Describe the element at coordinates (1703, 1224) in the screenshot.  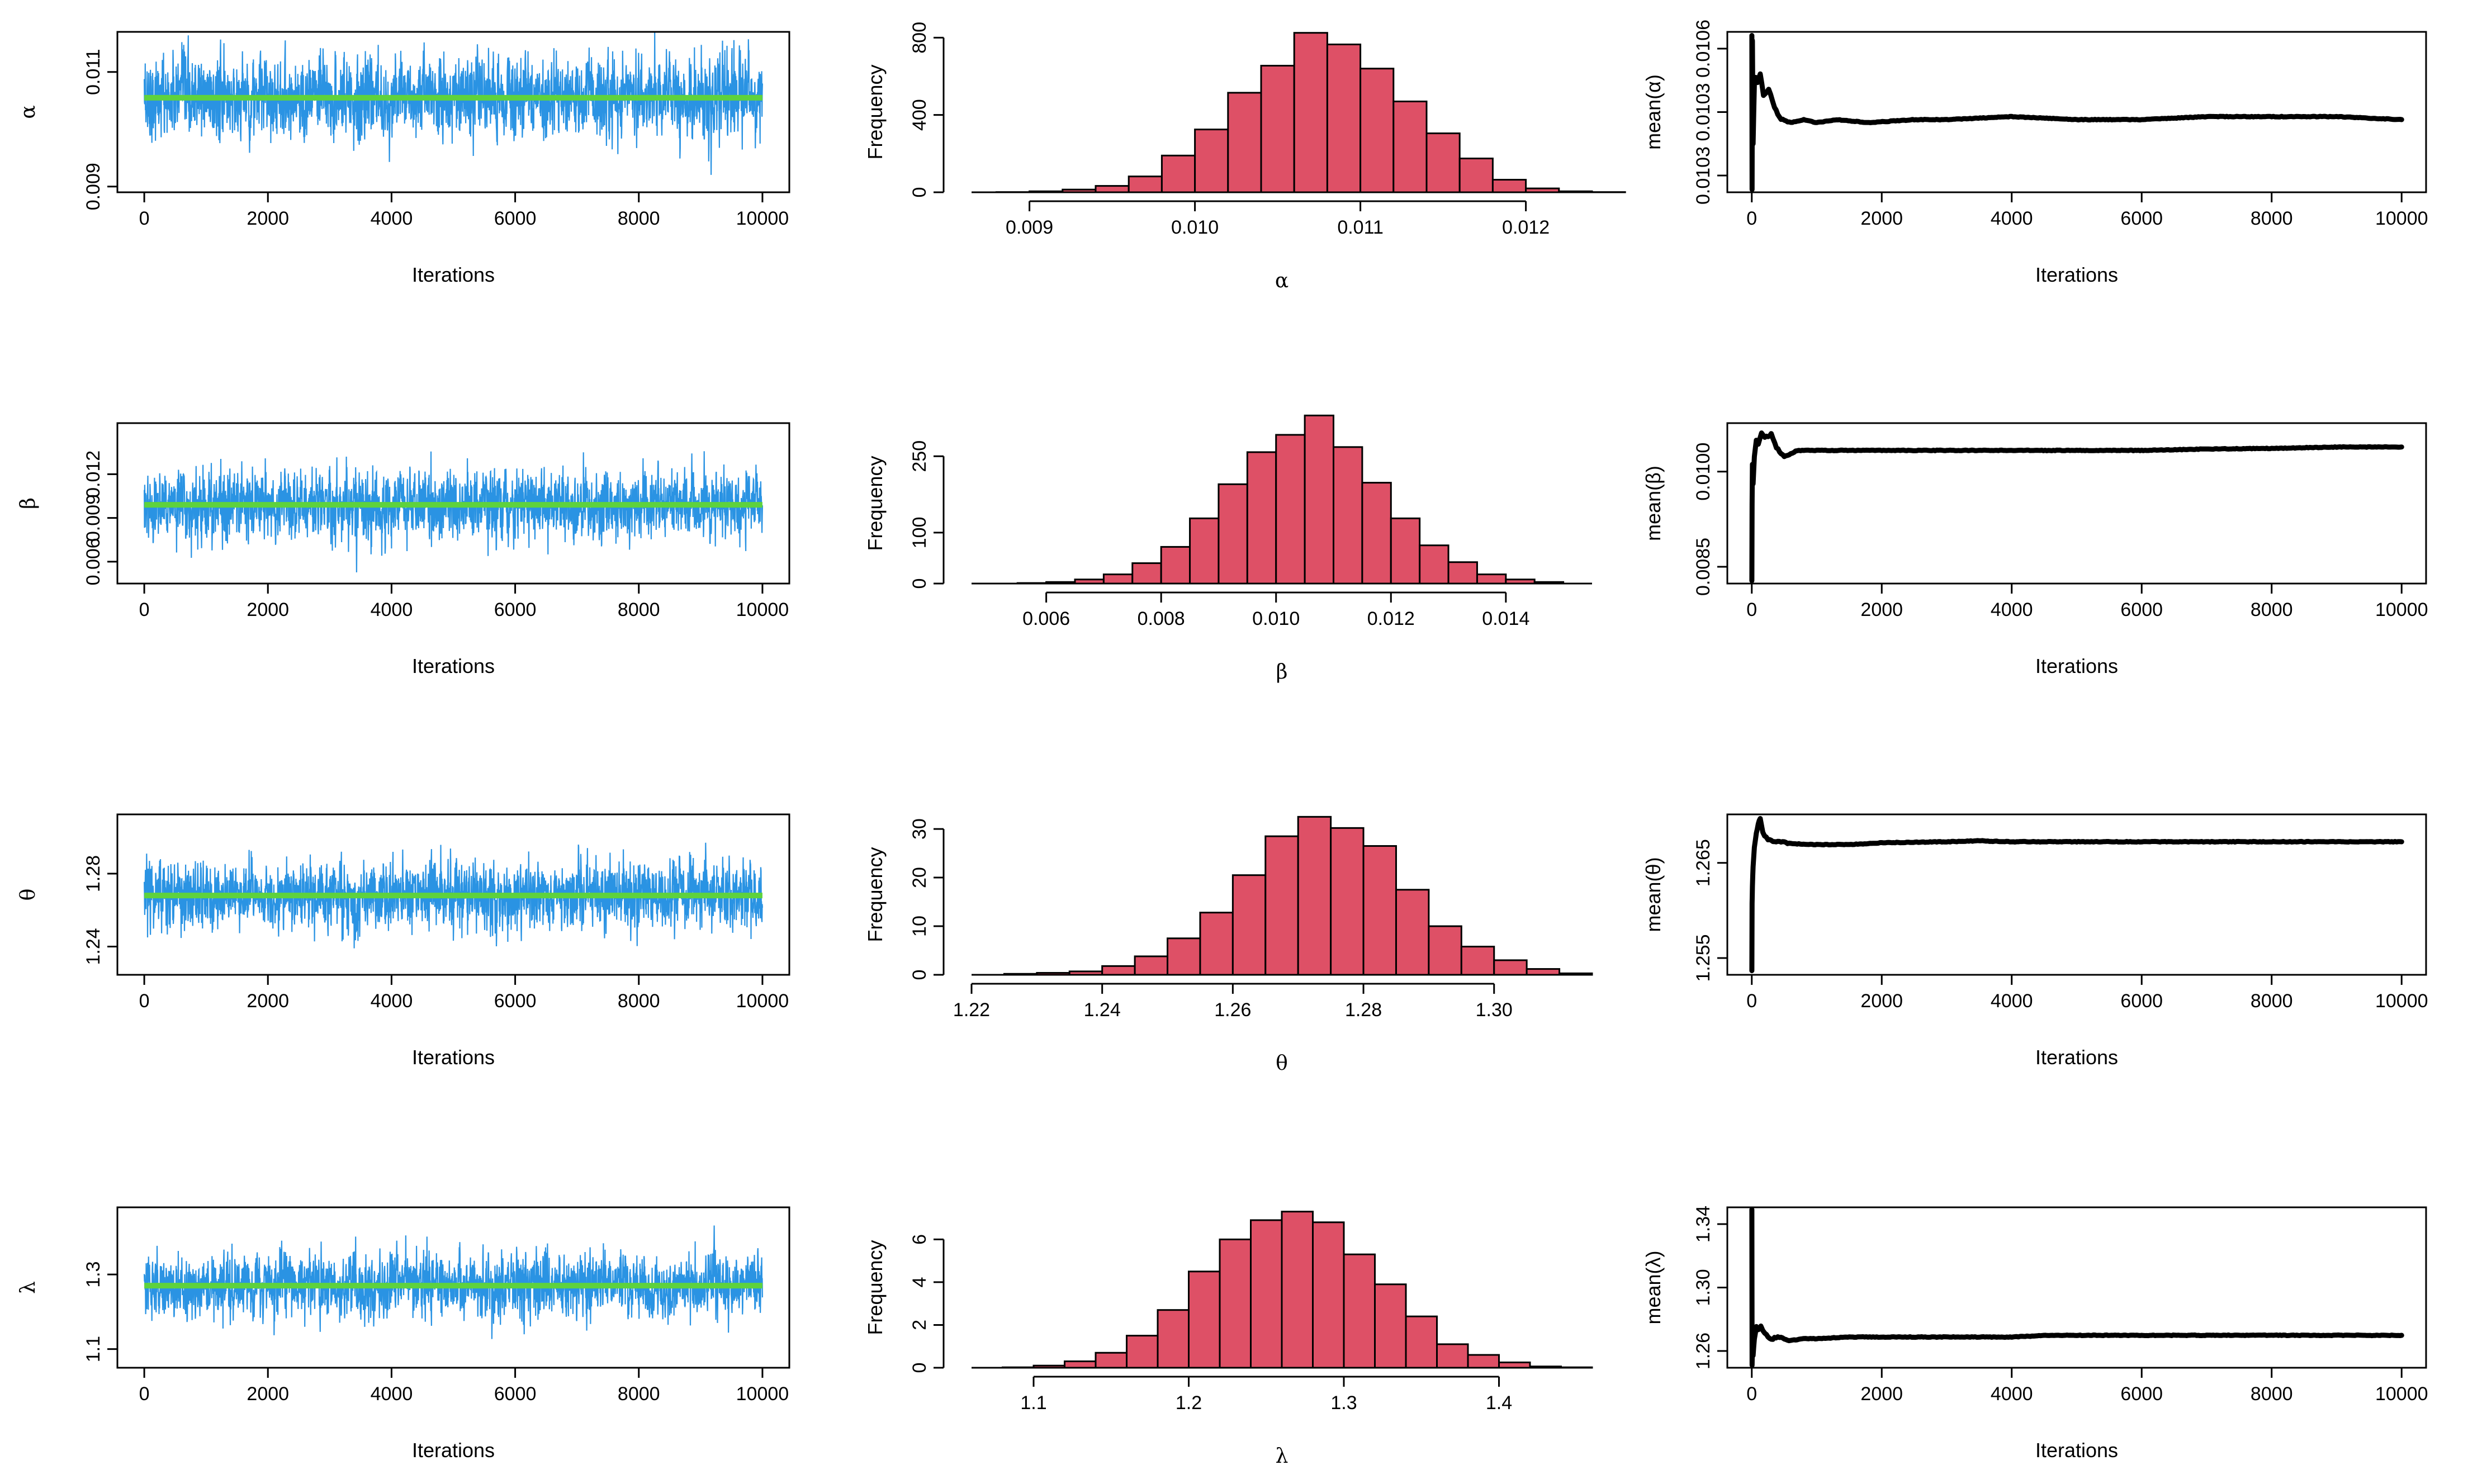
I see `y-tick-label: 1.34` at that location.